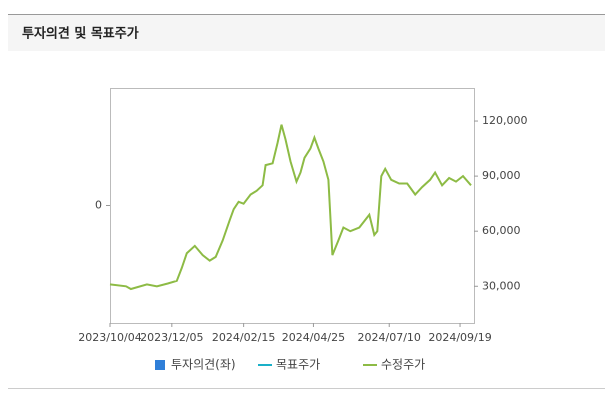 The height and width of the screenshot is (405, 613). Describe the element at coordinates (243, 337) in the screenshot. I see `x-tick-label: 2024/02/15` at that location.